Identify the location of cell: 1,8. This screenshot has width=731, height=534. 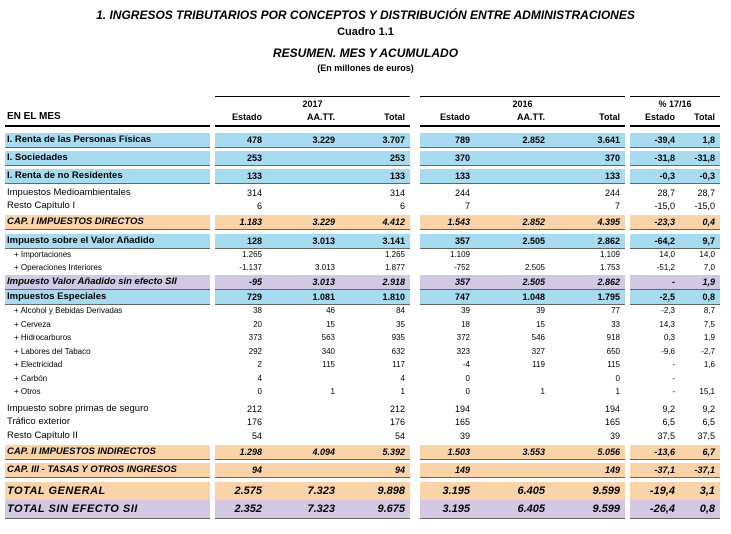
(708, 140).